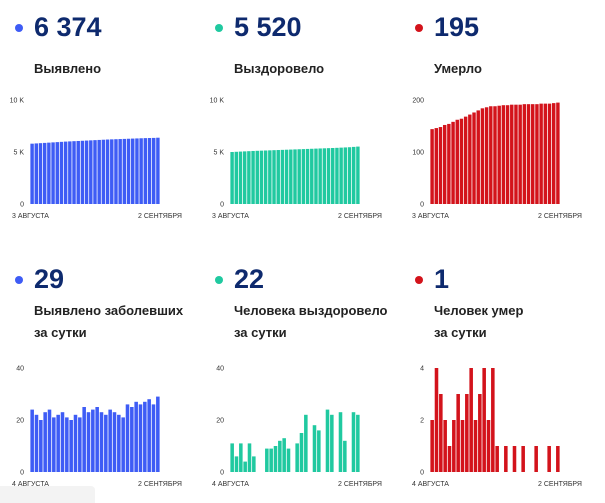  I want to click on total-cases-chart: 0 5 K 10 K 3 АВГУСТА 2 СЕНТЯБРЯ, so click(96, 159).